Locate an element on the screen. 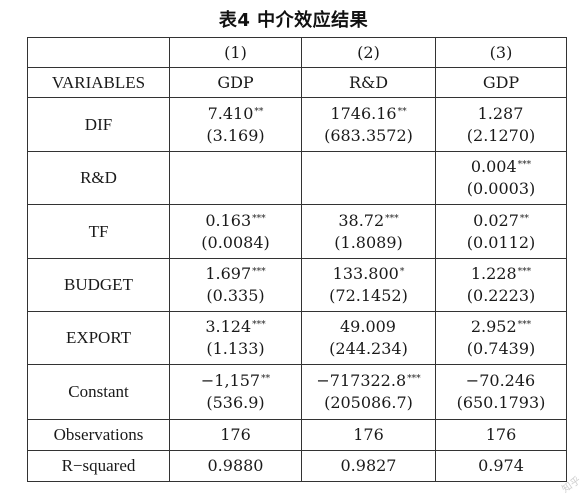 The width and height of the screenshot is (587, 495). table-cell: 1.287 (2.1270) is located at coordinates (501, 124).